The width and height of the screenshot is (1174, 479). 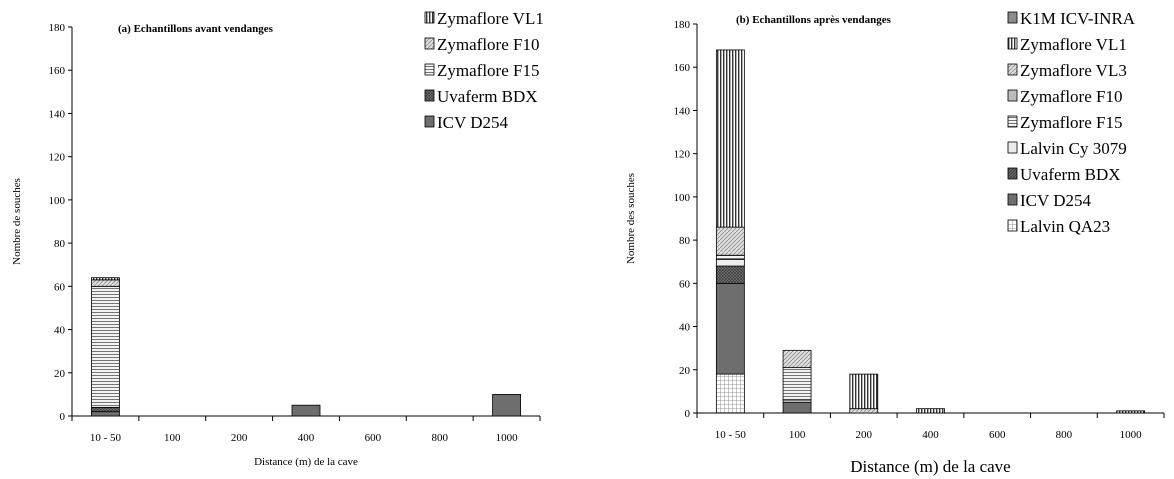 I want to click on chart-title: (b) Echantillons après vendanges, so click(x=814, y=20).